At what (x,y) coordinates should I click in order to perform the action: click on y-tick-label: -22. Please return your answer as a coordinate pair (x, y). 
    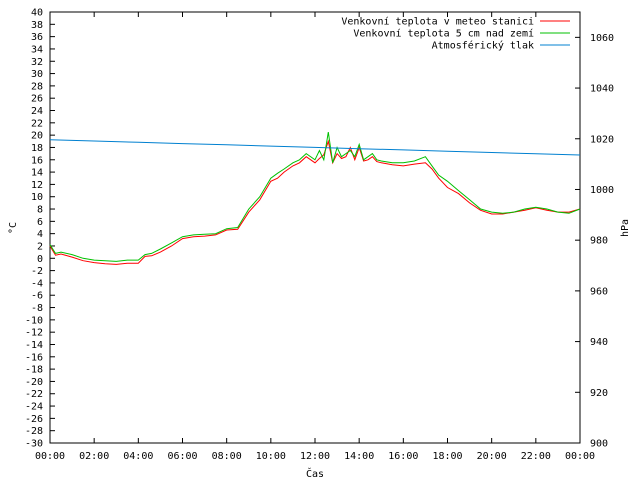
    Looking at the image, I should click on (34, 394).